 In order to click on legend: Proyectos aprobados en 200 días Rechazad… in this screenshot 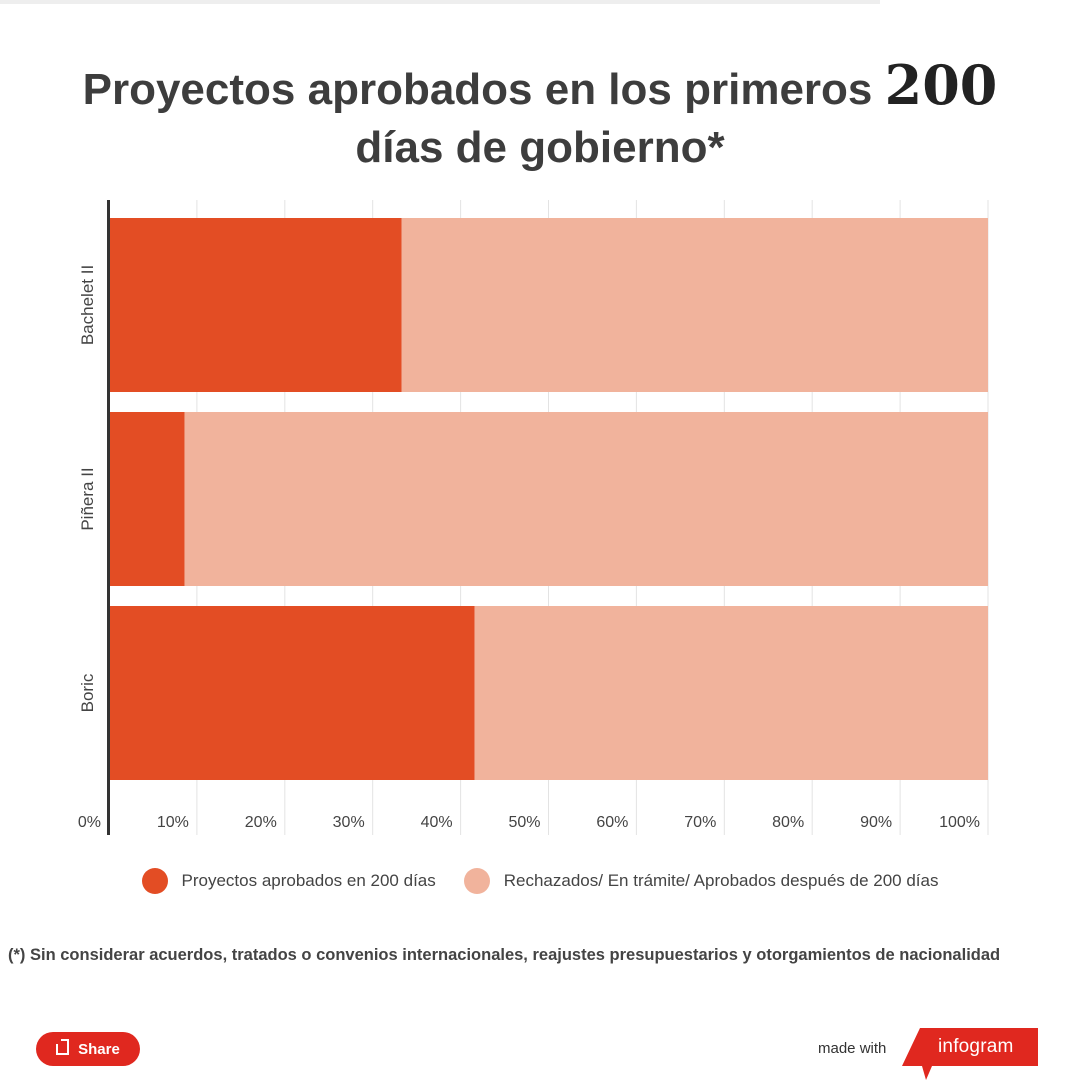, I will do `click(540, 881)`.